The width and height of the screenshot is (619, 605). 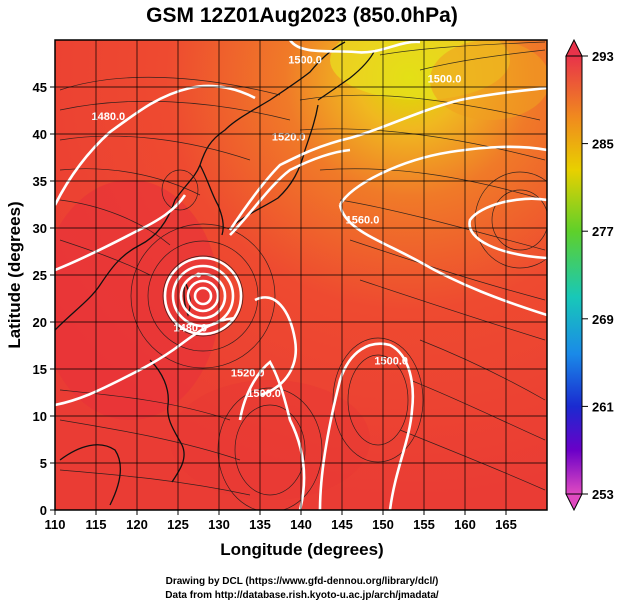 I want to click on contour-1560-east, so click(x=507, y=228).